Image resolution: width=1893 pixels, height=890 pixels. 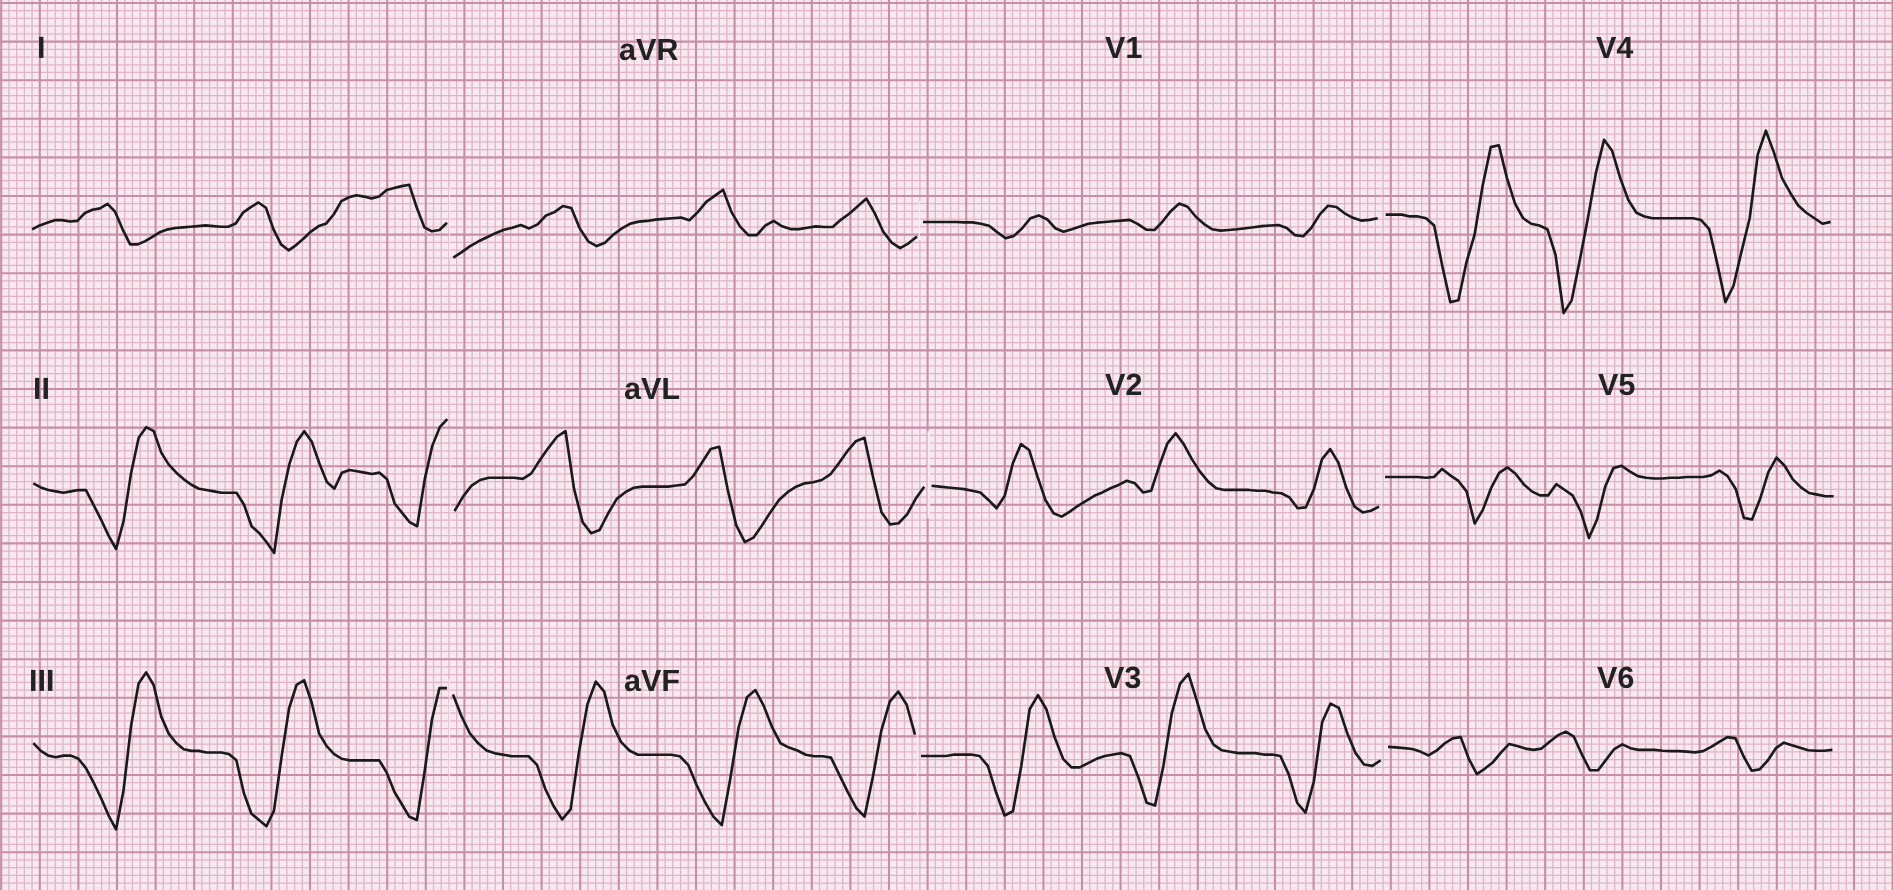 What do you see at coordinates (1123, 47) in the screenshot?
I see `chart-title: V1` at bounding box center [1123, 47].